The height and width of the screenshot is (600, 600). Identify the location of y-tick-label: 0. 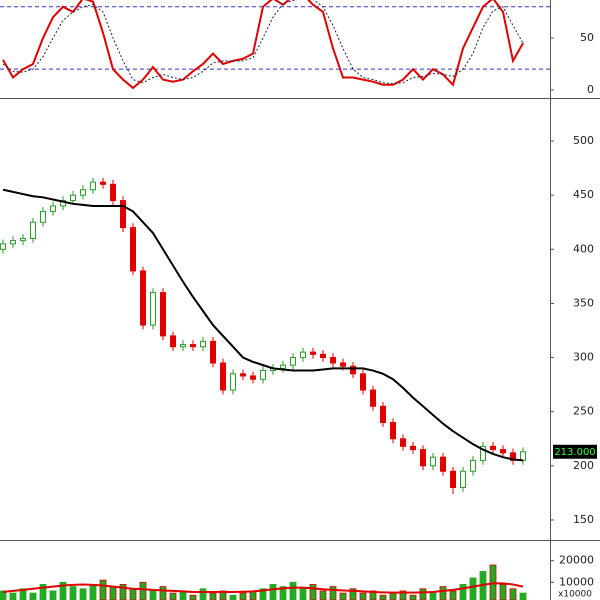
(590, 89).